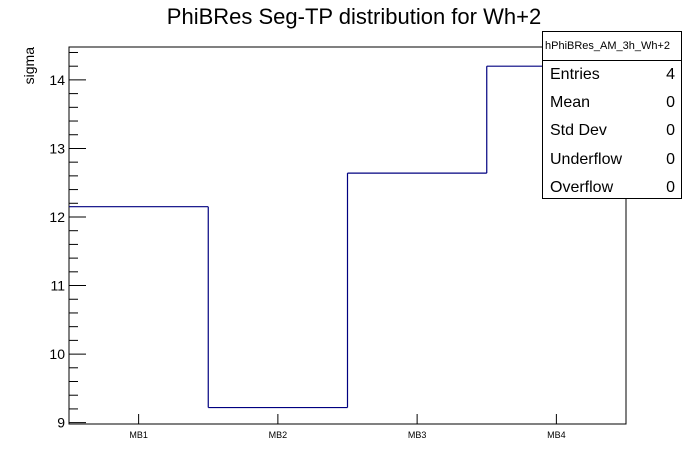 This screenshot has width=696, height=472. What do you see at coordinates (586, 159) in the screenshot?
I see `stats-label: Underflow` at bounding box center [586, 159].